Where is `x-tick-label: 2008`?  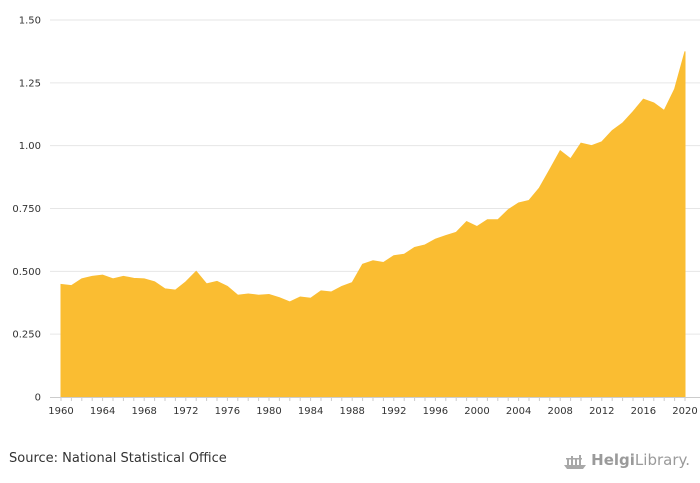 x-tick-label: 2008 is located at coordinates (559, 411).